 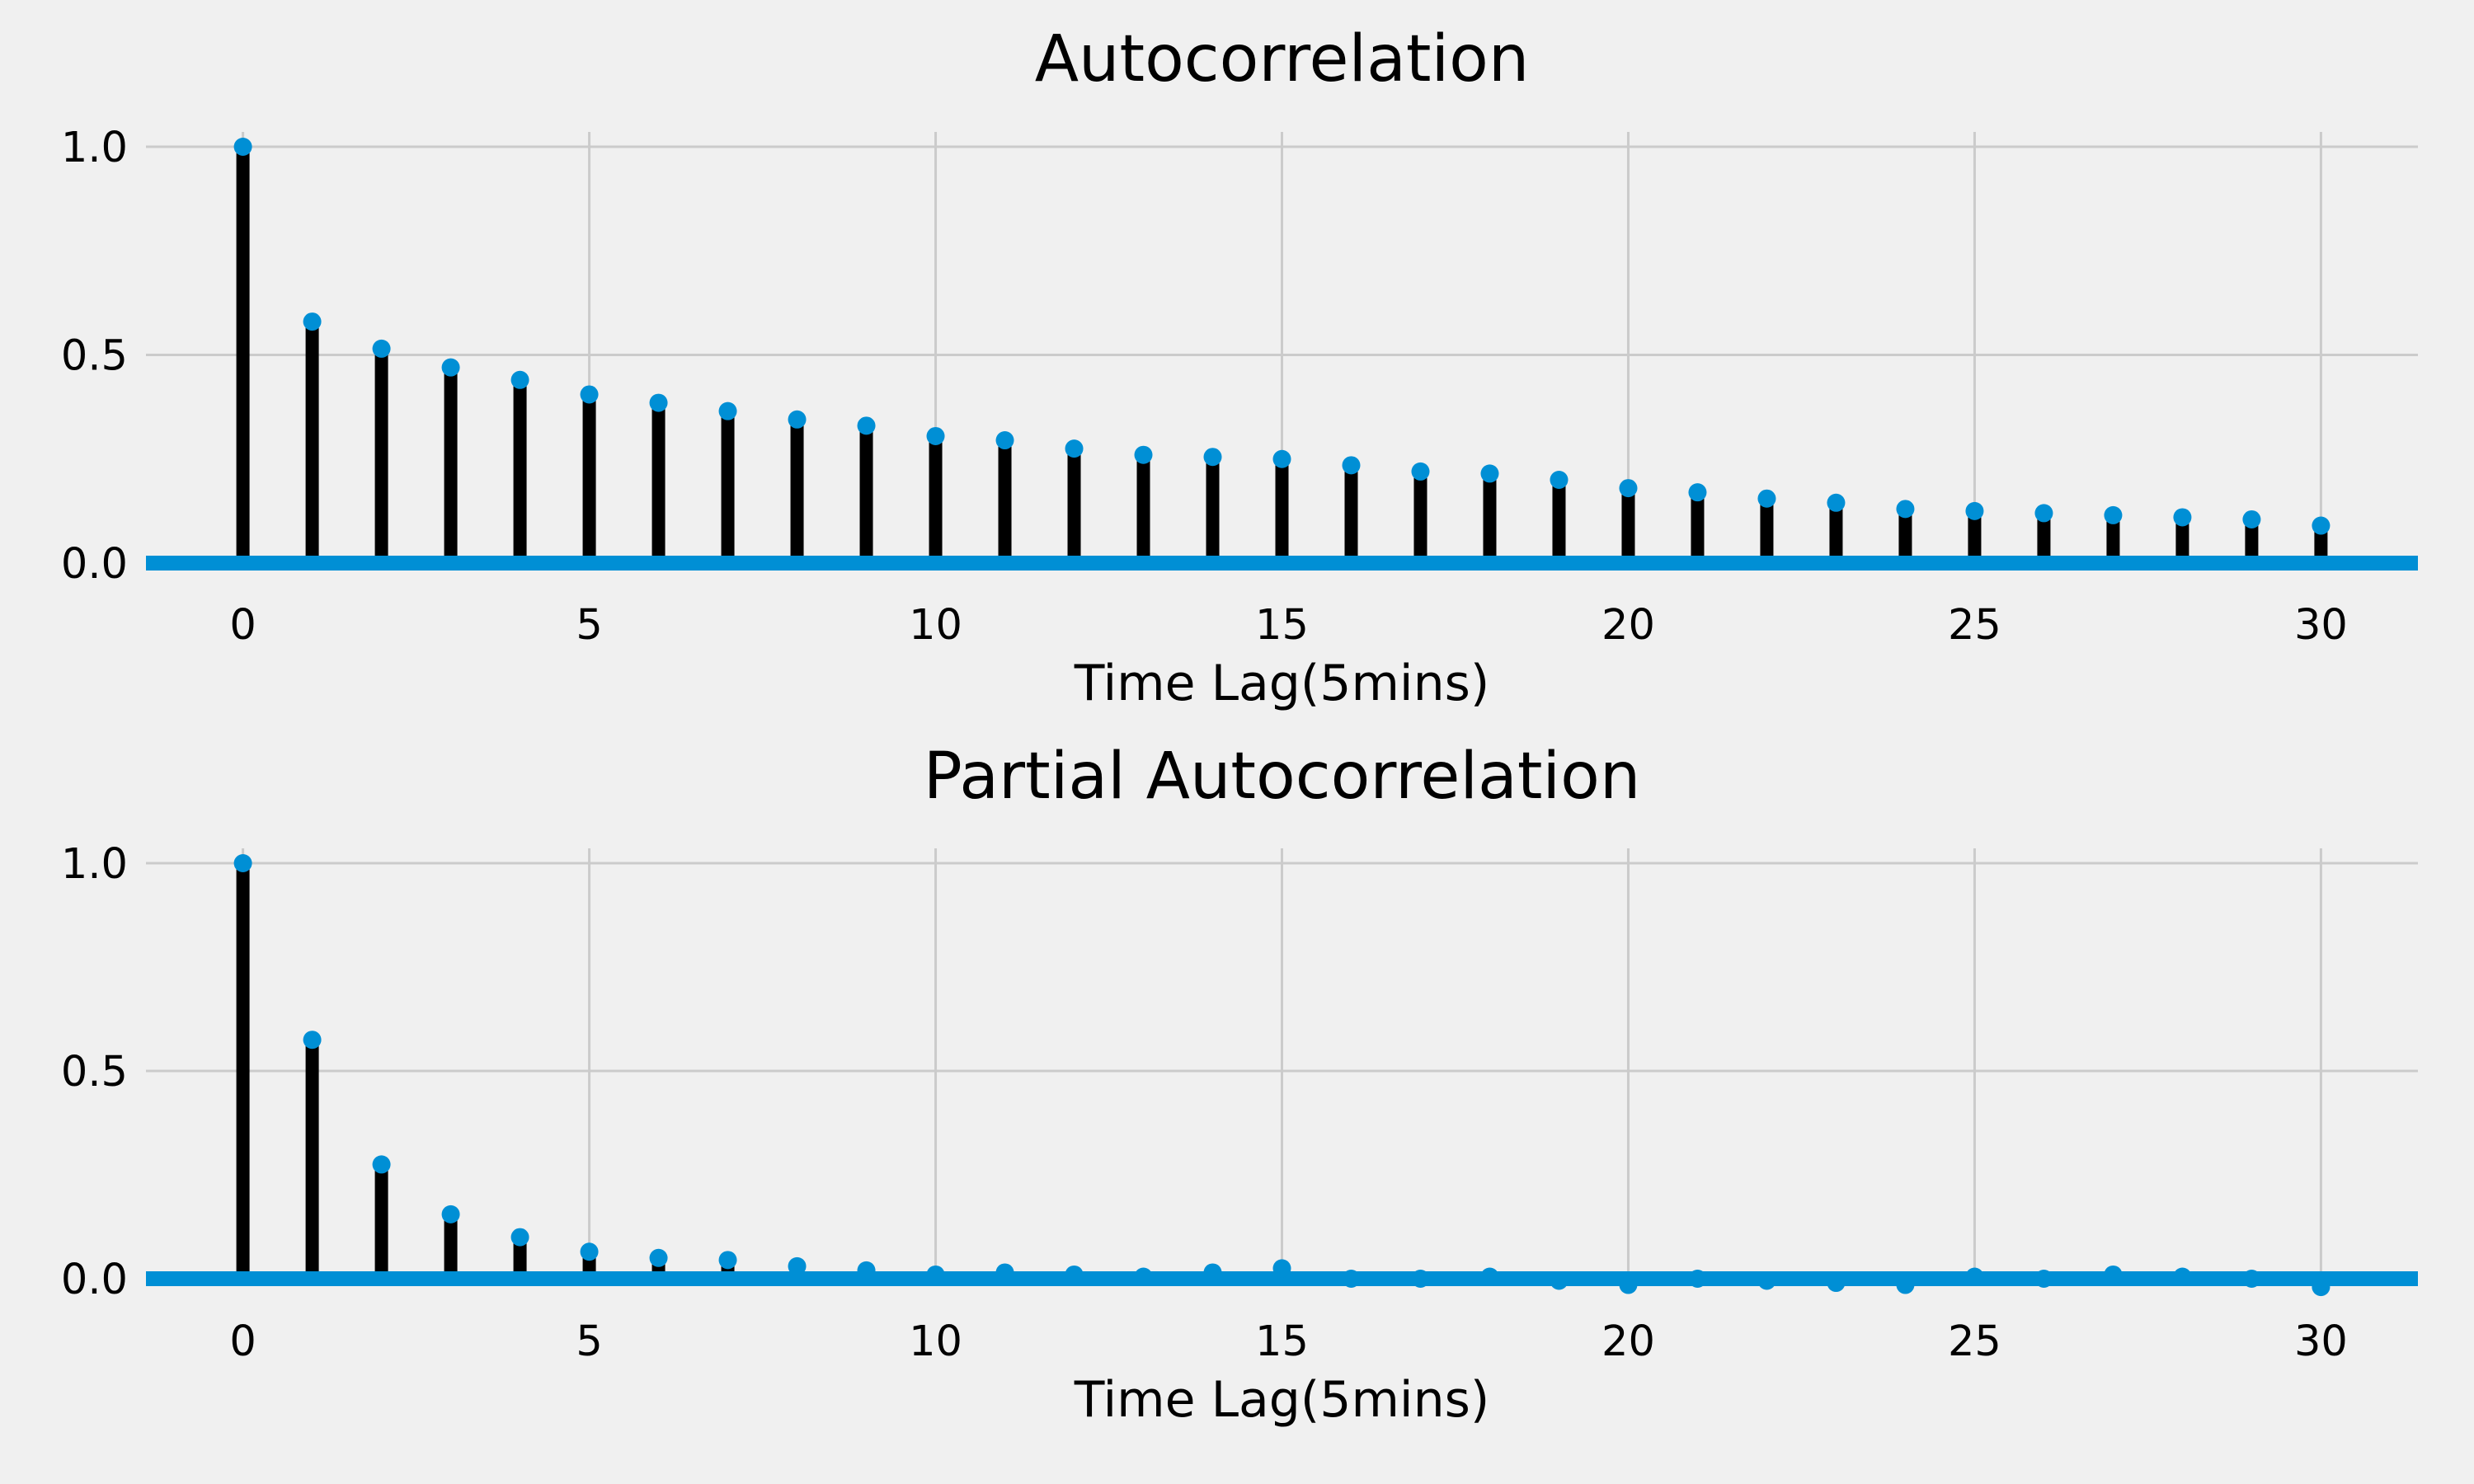 What do you see at coordinates (1282, 59) in the screenshot?
I see `chart-title: Autocorrelation` at bounding box center [1282, 59].